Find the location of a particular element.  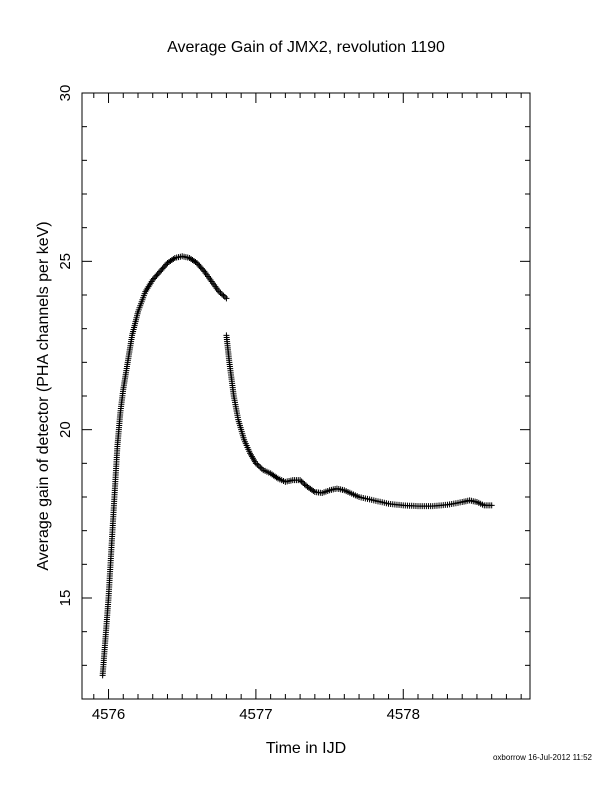

y-tick-label: 20 is located at coordinates (65, 429).